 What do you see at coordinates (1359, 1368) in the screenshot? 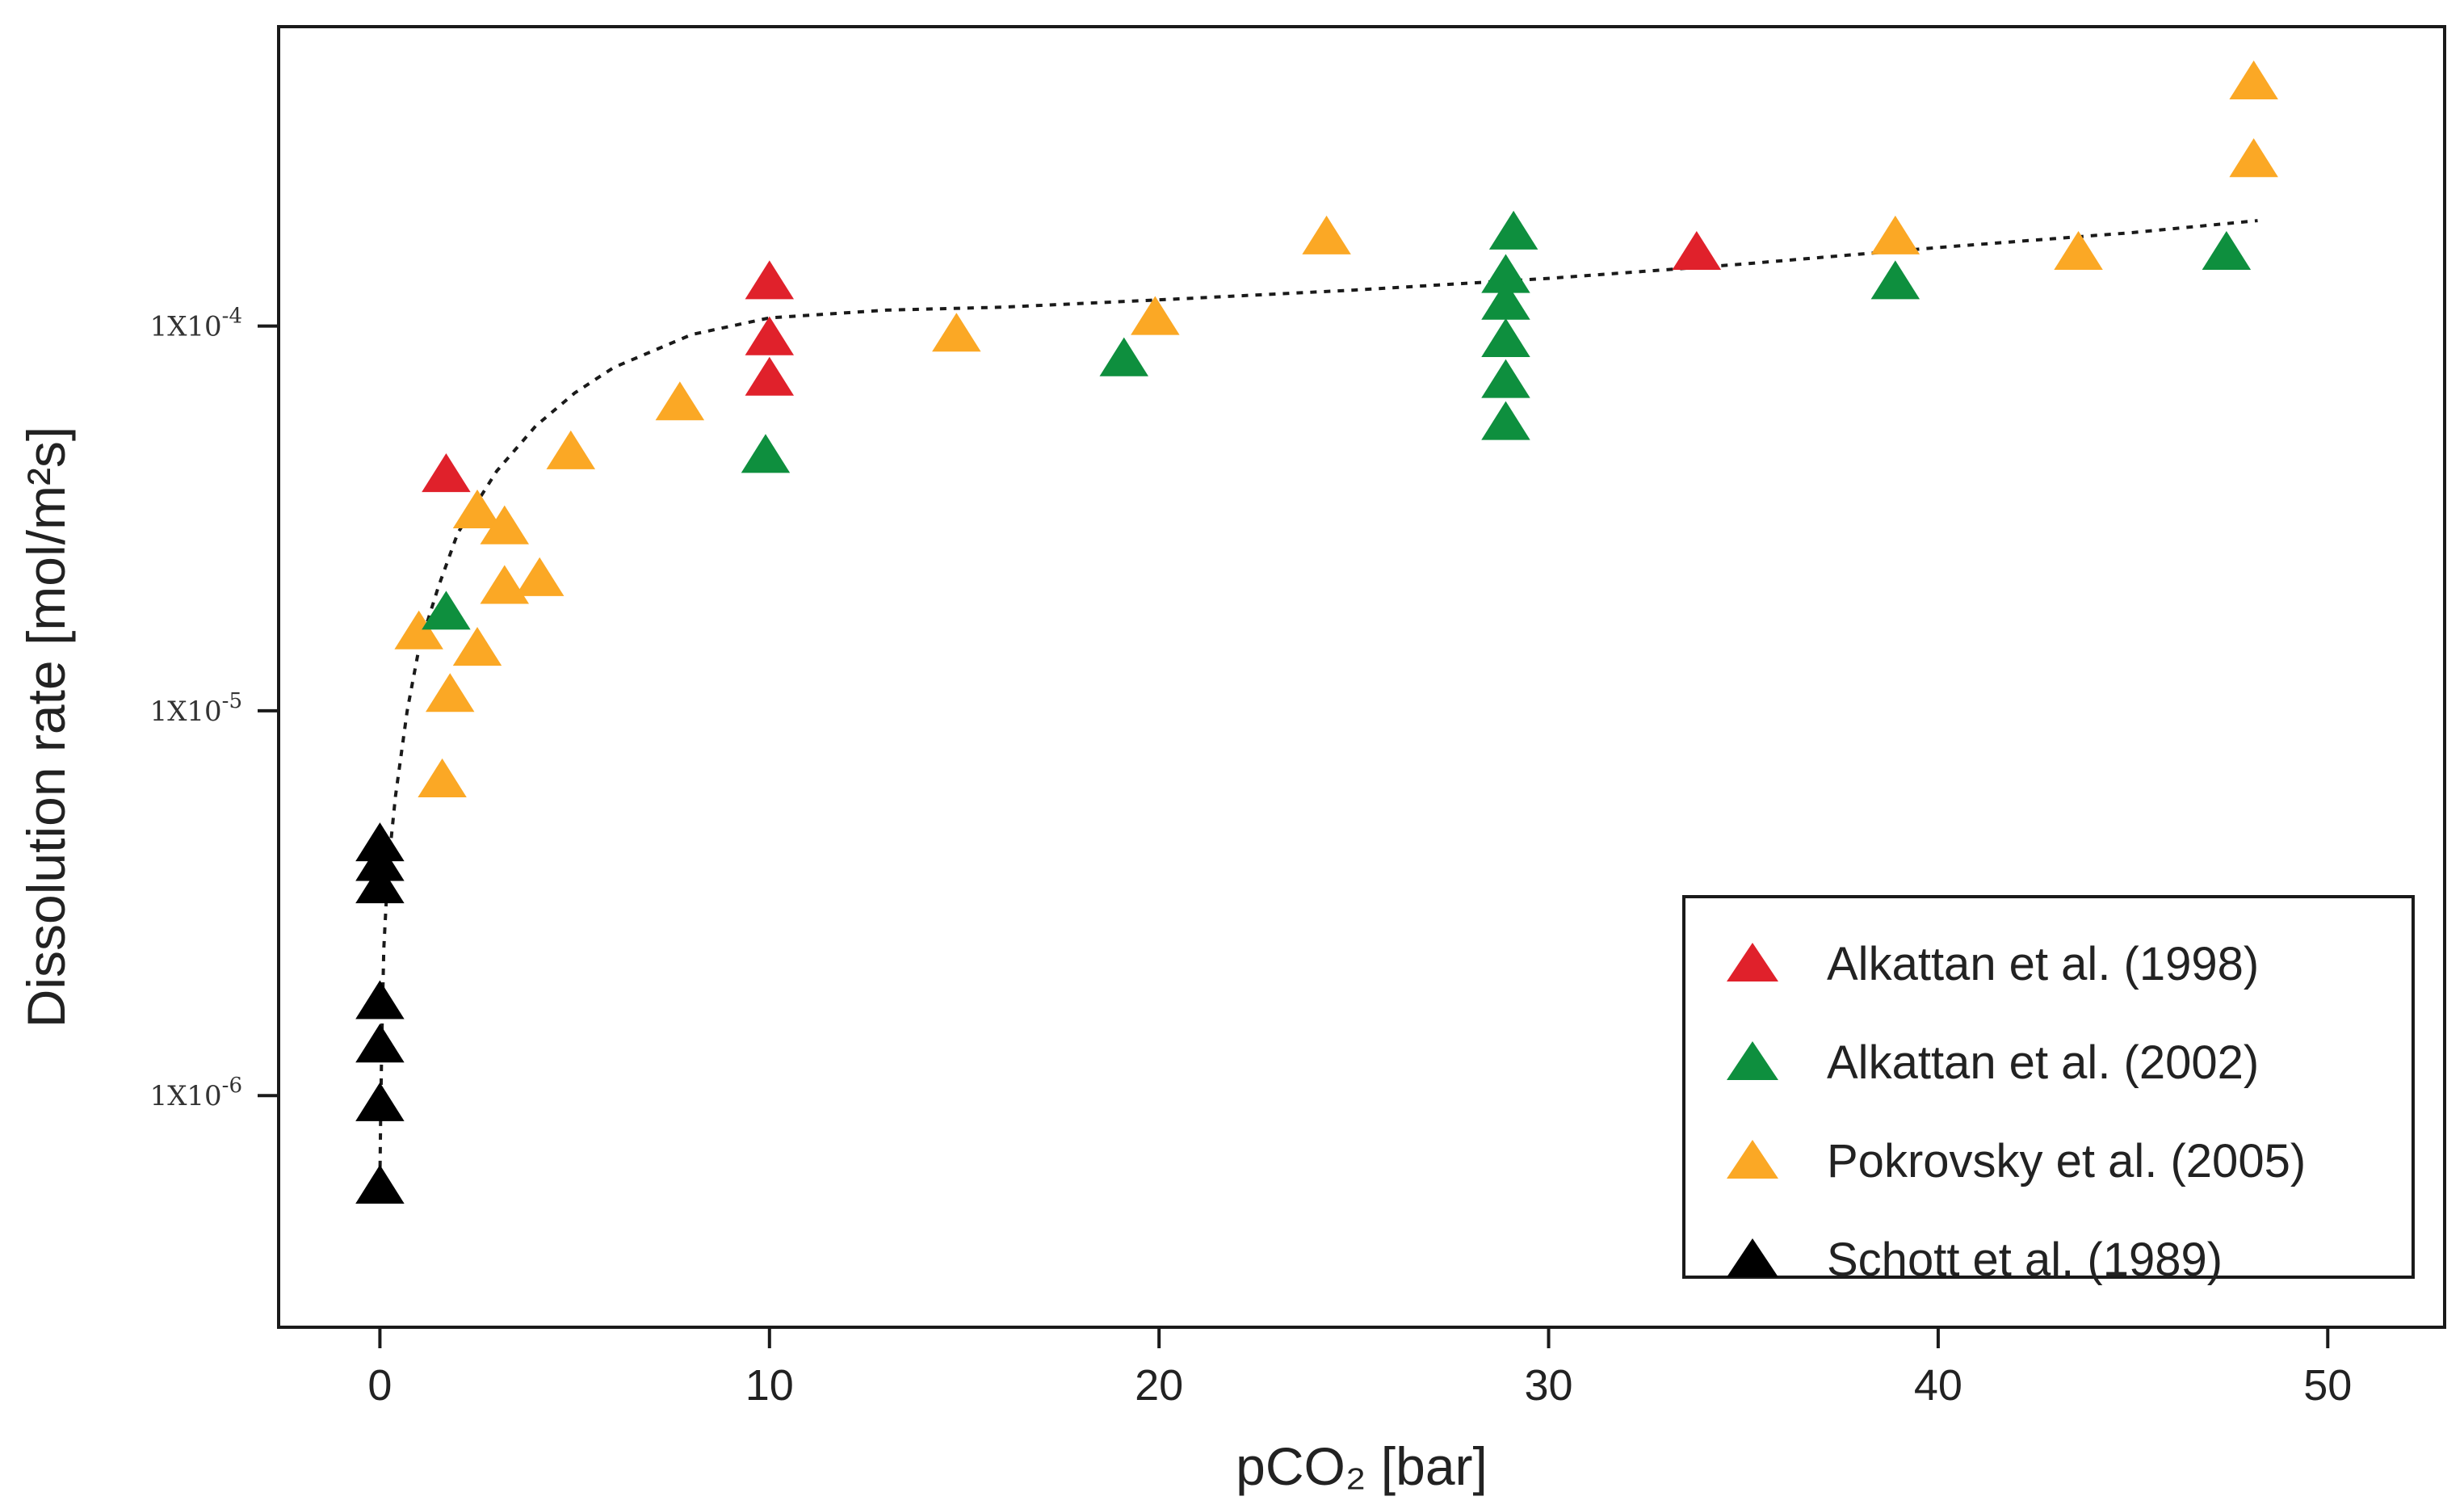
I see `x-axis: 0 10 20 30 40 50` at bounding box center [1359, 1368].